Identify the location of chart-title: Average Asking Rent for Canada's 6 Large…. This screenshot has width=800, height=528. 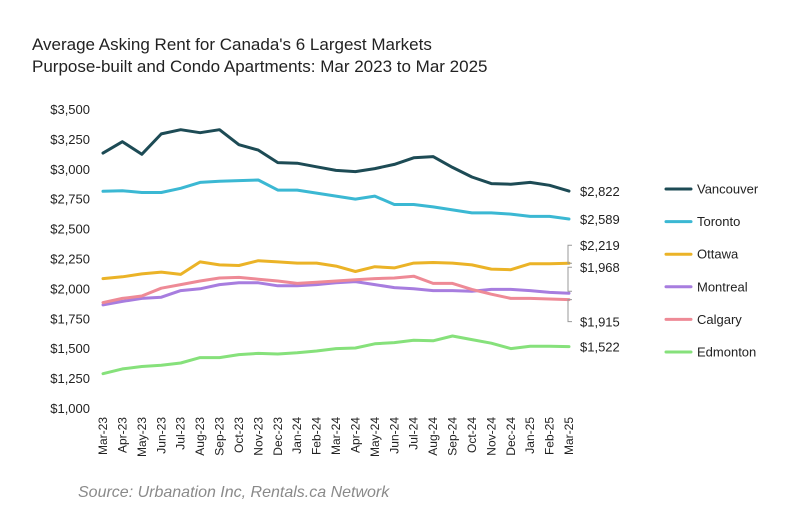
(232, 44).